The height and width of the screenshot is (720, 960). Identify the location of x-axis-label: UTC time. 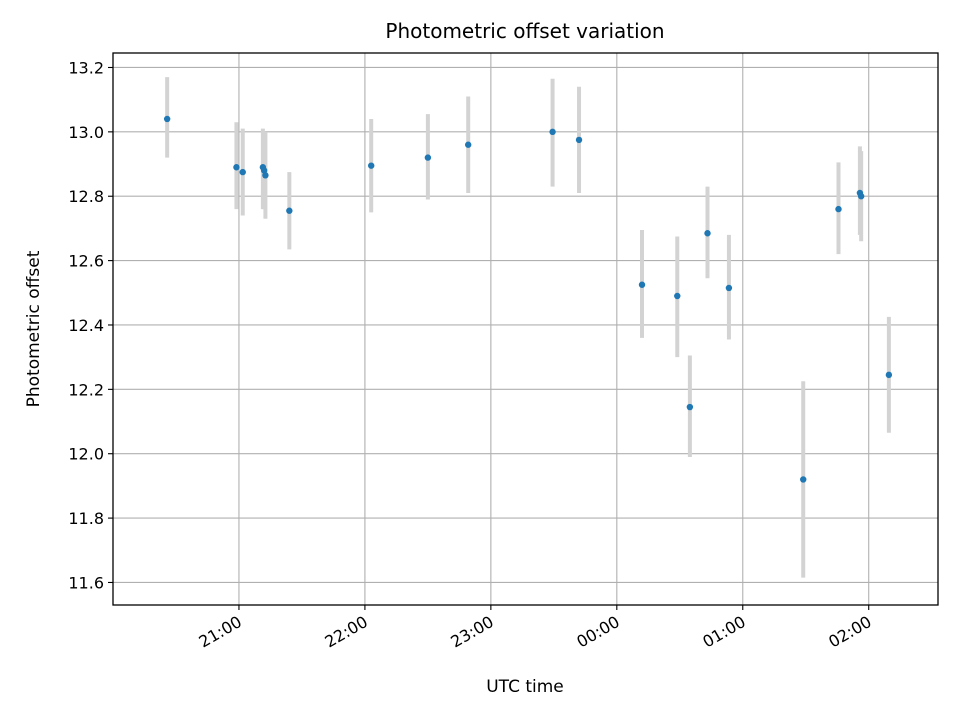
(525, 687).